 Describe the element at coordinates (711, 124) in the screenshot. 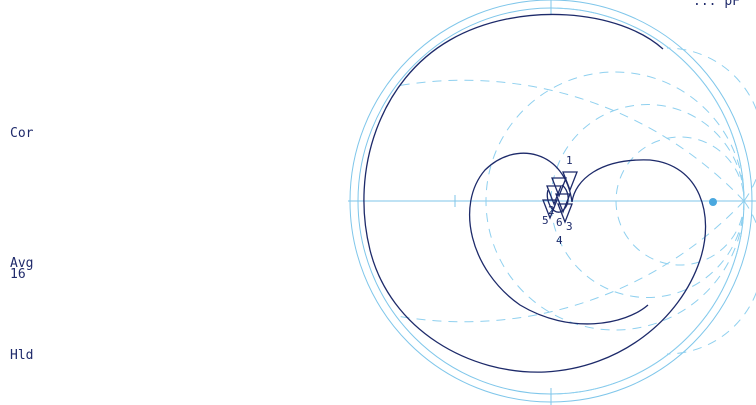

I see `reactance-arc-pos2` at that location.